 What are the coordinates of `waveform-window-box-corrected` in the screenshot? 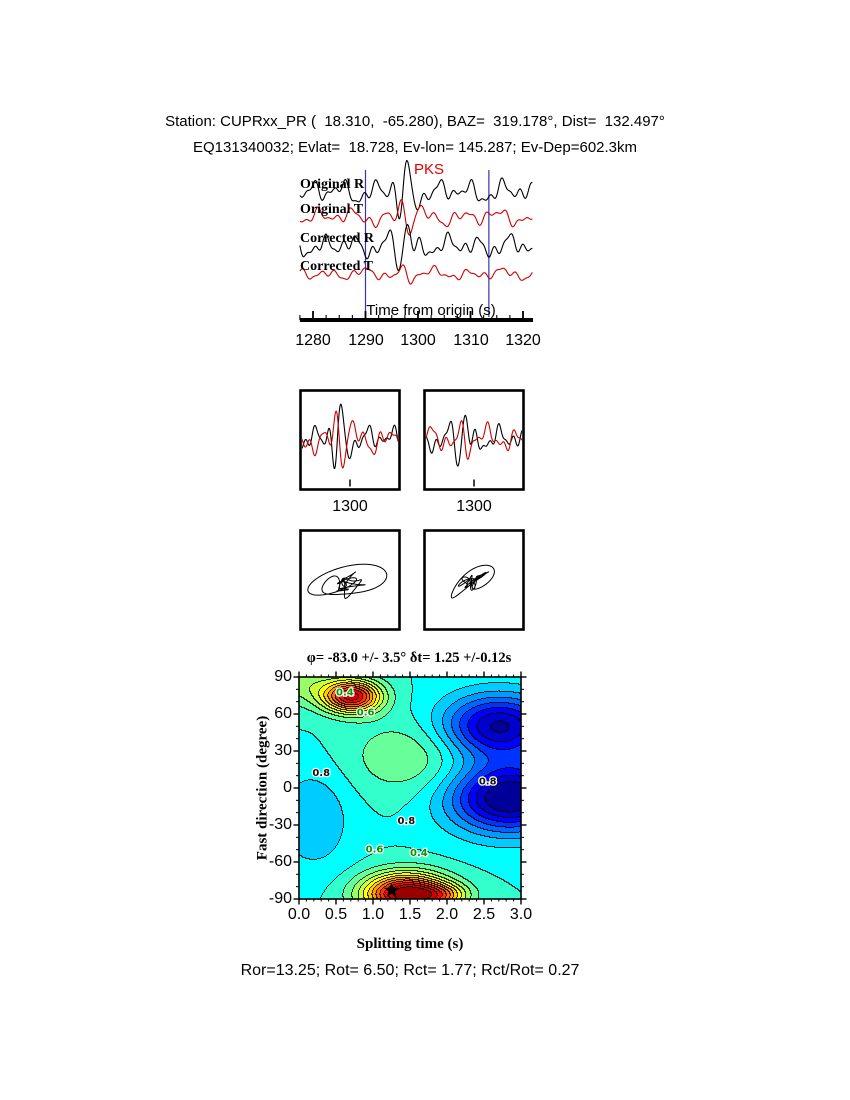 It's located at (474, 440).